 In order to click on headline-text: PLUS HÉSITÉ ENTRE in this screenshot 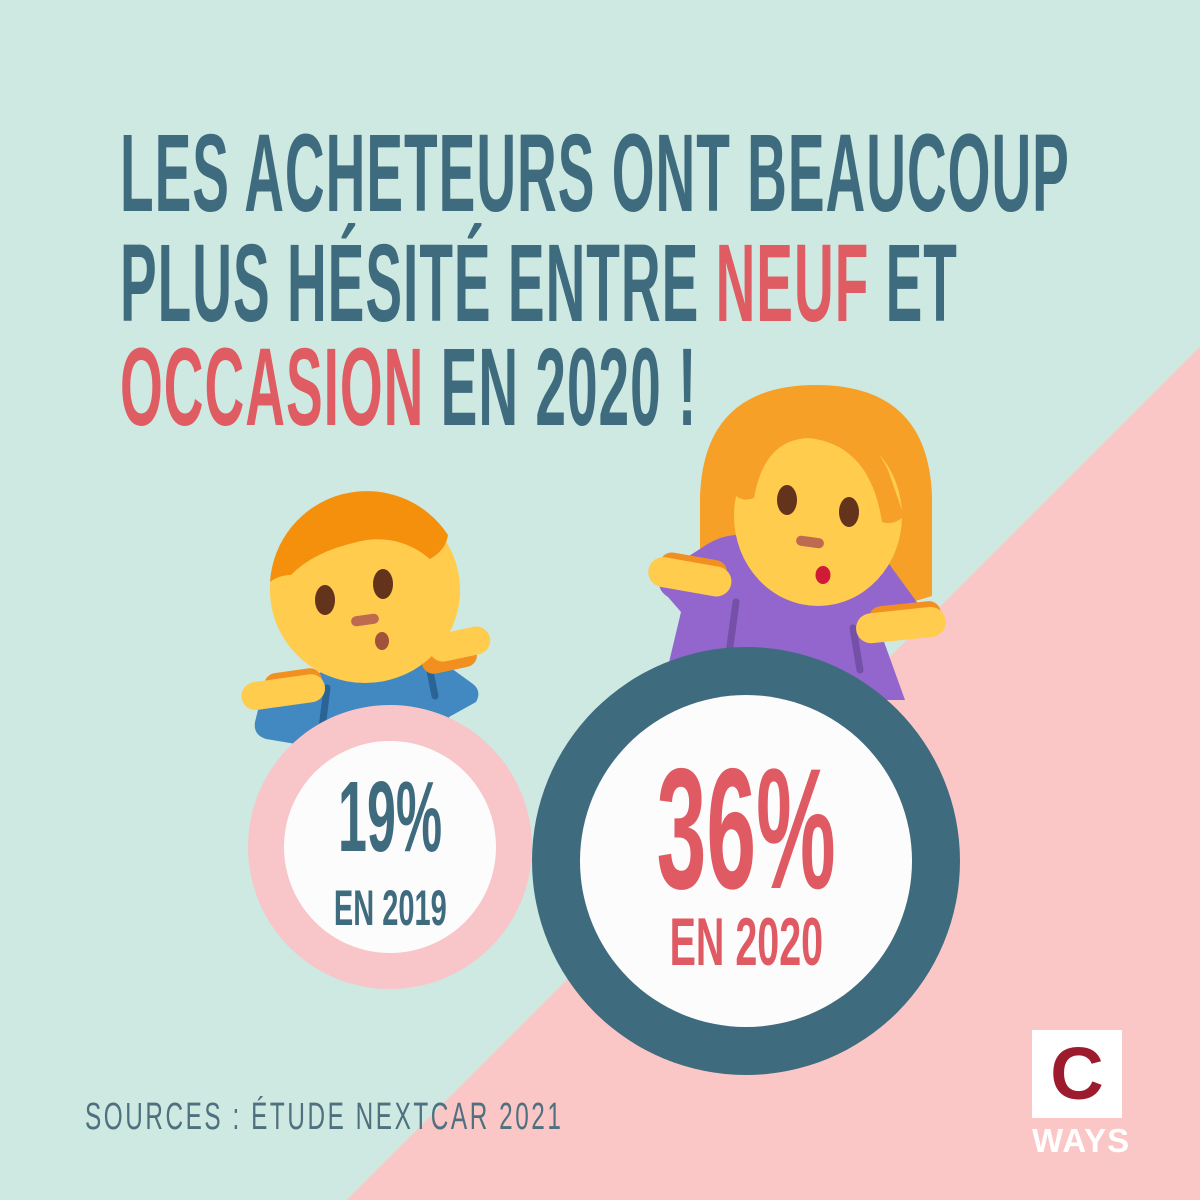, I will do `click(418, 283)`.